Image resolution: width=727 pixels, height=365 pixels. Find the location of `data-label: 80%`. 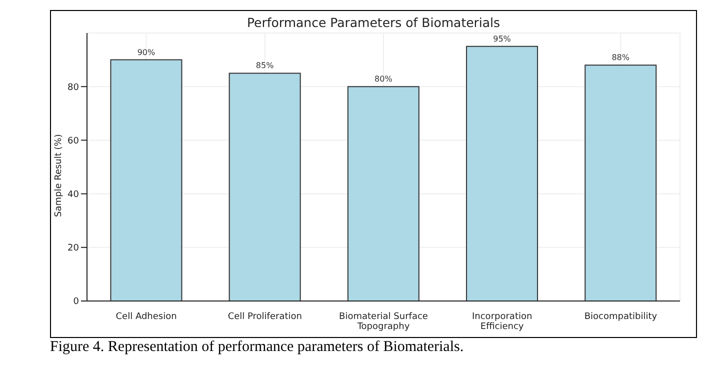

data-label: 80% is located at coordinates (383, 79).